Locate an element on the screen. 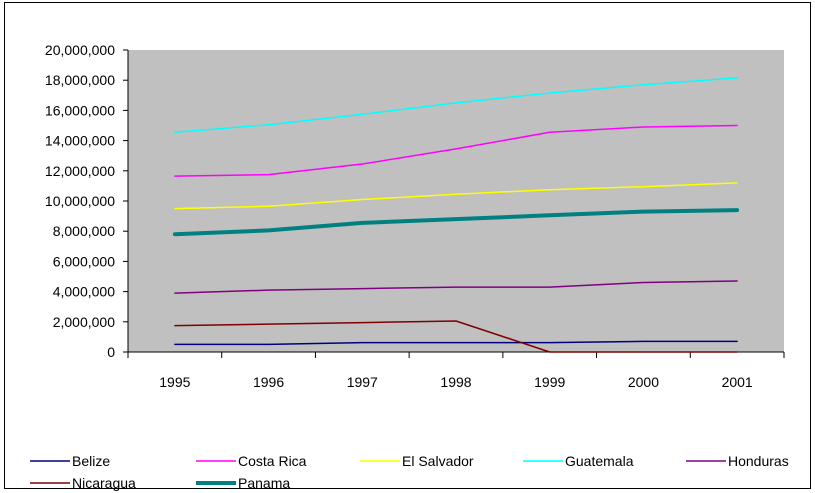 This screenshot has height=493, width=815. y-tick-label: 8,000,000 is located at coordinates (84, 231).